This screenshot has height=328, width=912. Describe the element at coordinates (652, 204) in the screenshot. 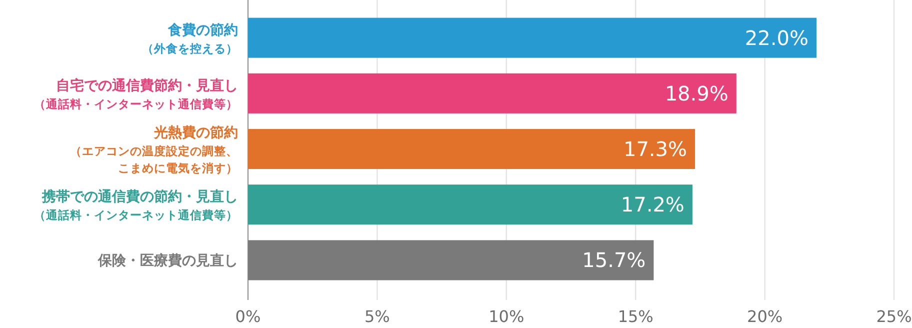

I see `data-label: 17.2%` at that location.